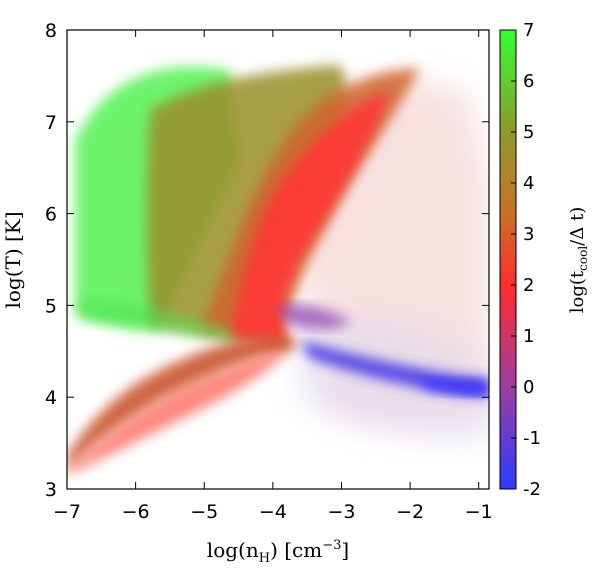  I want to click on y-tick-label: 3, so click(51, 490).